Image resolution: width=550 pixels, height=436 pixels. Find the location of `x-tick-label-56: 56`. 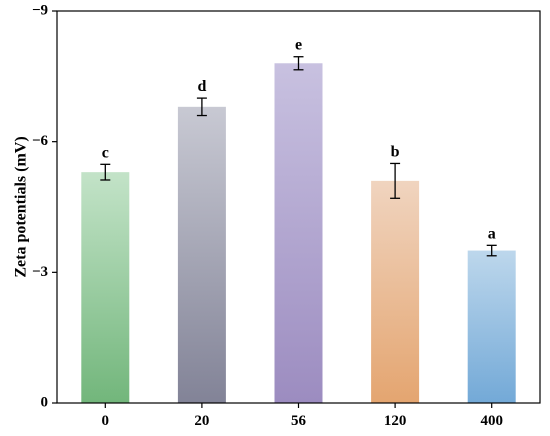

x-tick-label-56: 56 is located at coordinates (299, 421).